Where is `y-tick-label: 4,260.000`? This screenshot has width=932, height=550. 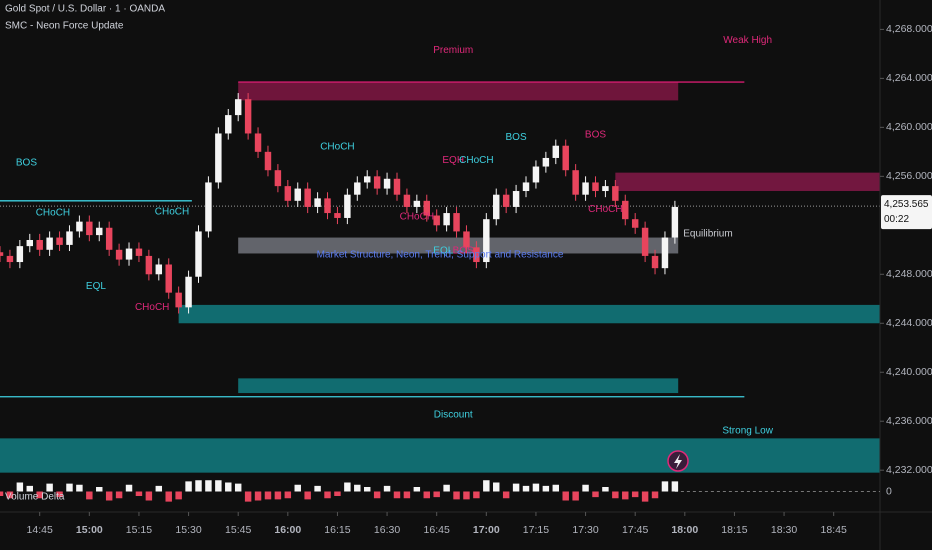
y-tick-label: 4,260.000 is located at coordinates (909, 127).